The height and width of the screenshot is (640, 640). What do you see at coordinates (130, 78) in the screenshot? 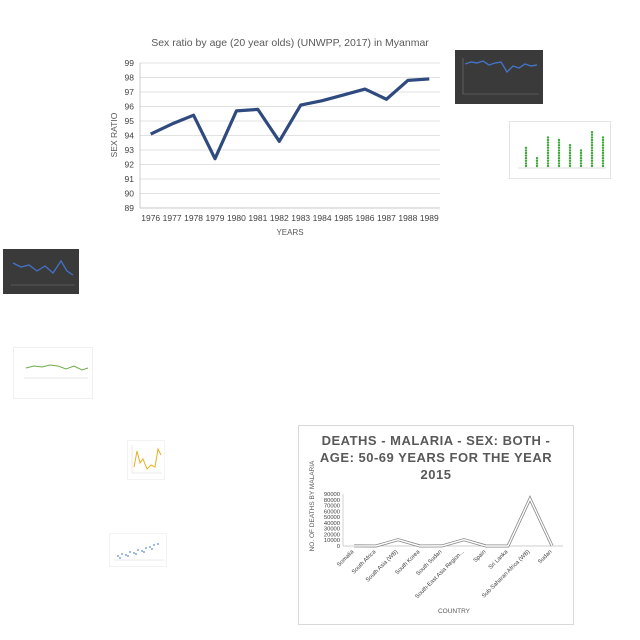
I see `y-tick-label: 98` at bounding box center [130, 78].